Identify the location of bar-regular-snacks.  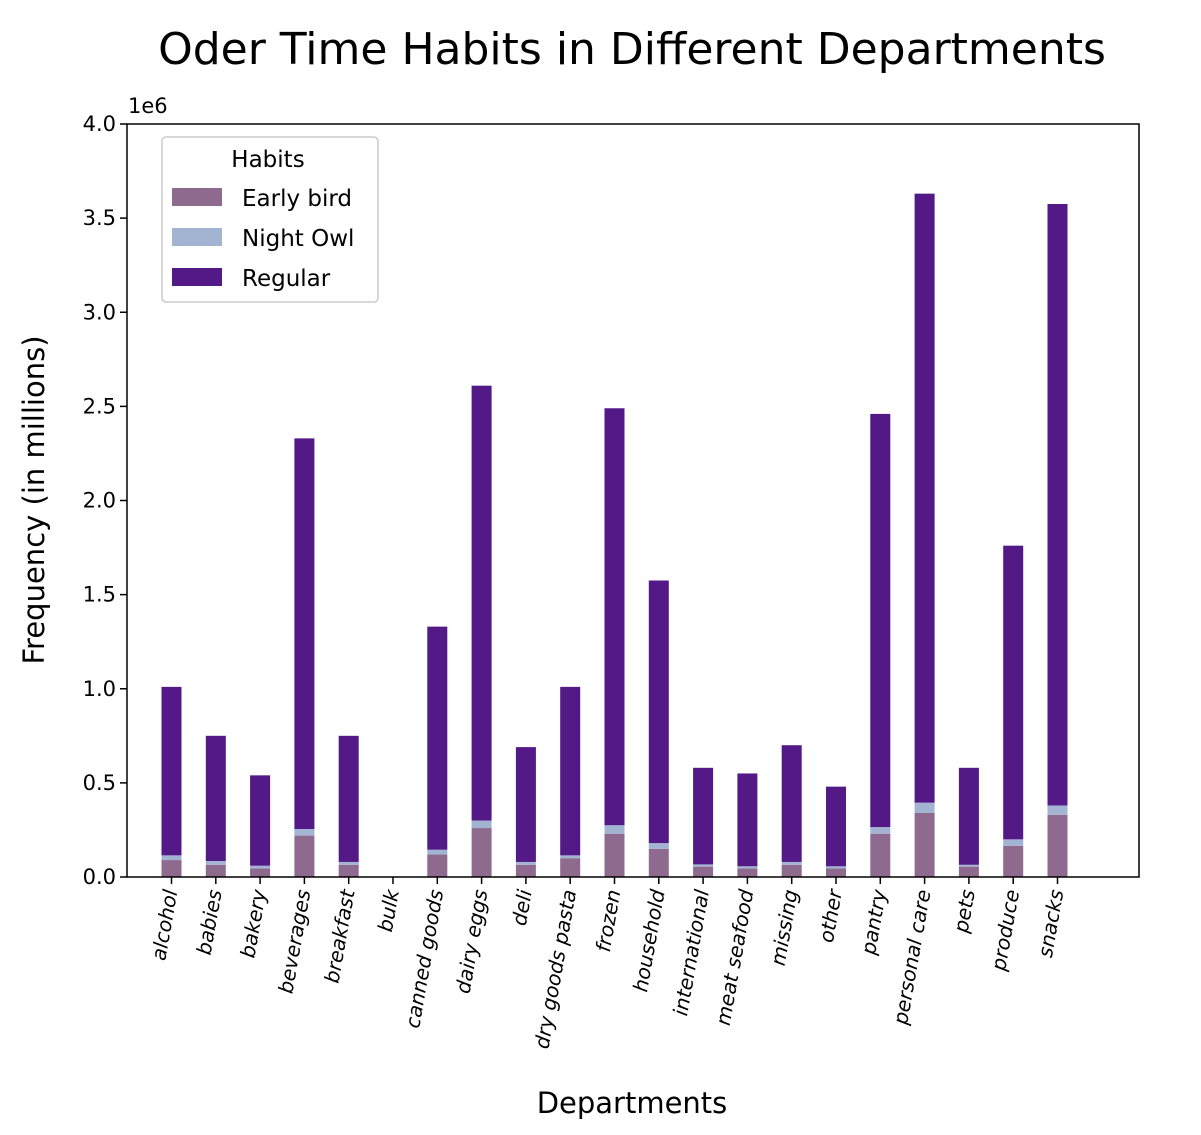
(1057, 505).